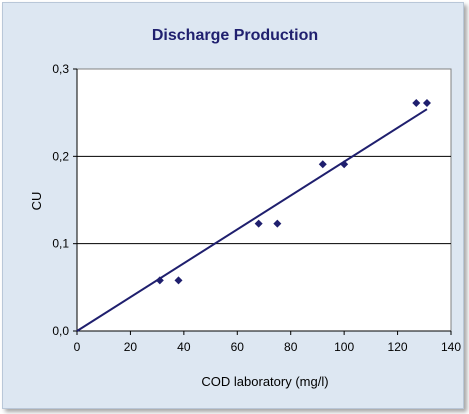  I want to click on y-axis-label: CU, so click(36, 201).